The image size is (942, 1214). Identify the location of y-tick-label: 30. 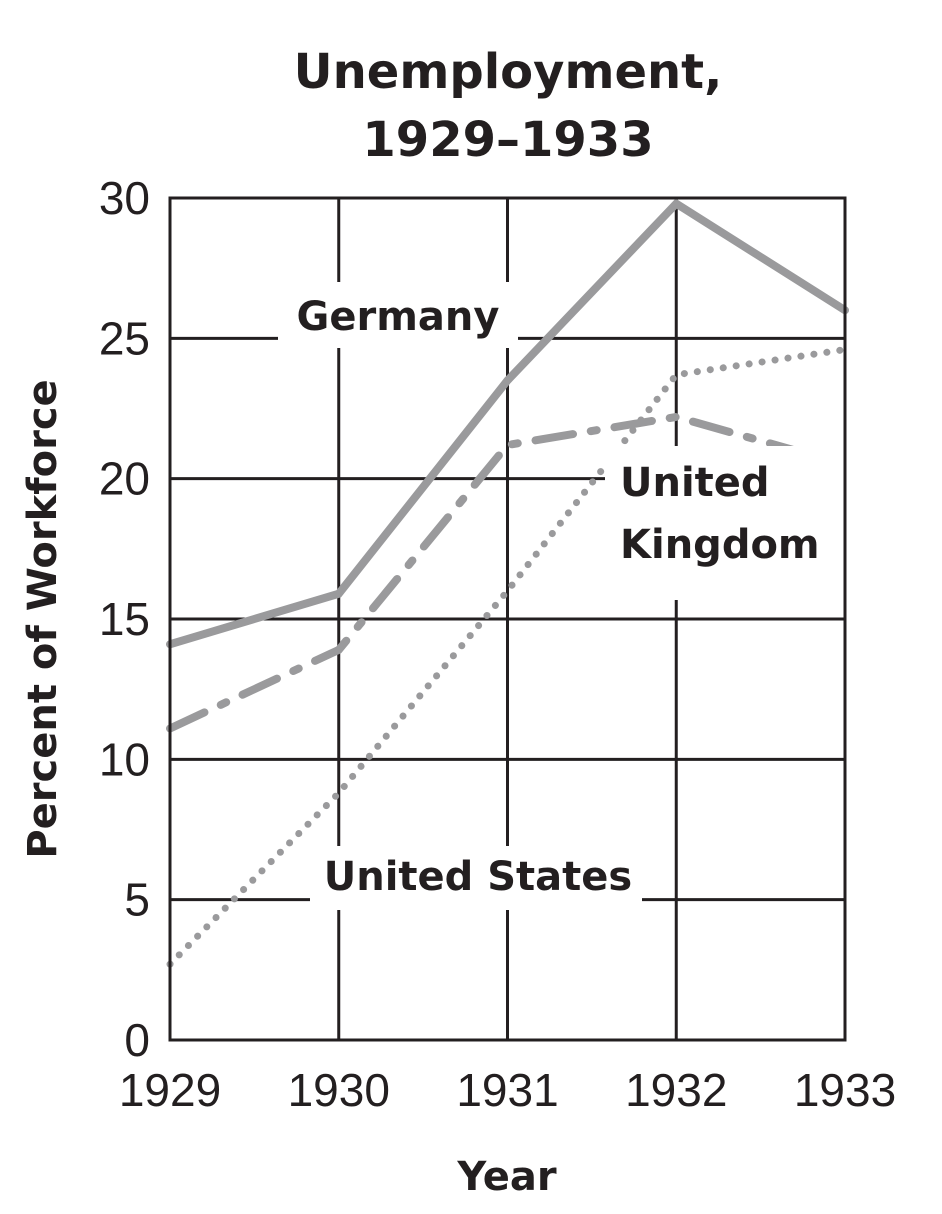
(124, 198).